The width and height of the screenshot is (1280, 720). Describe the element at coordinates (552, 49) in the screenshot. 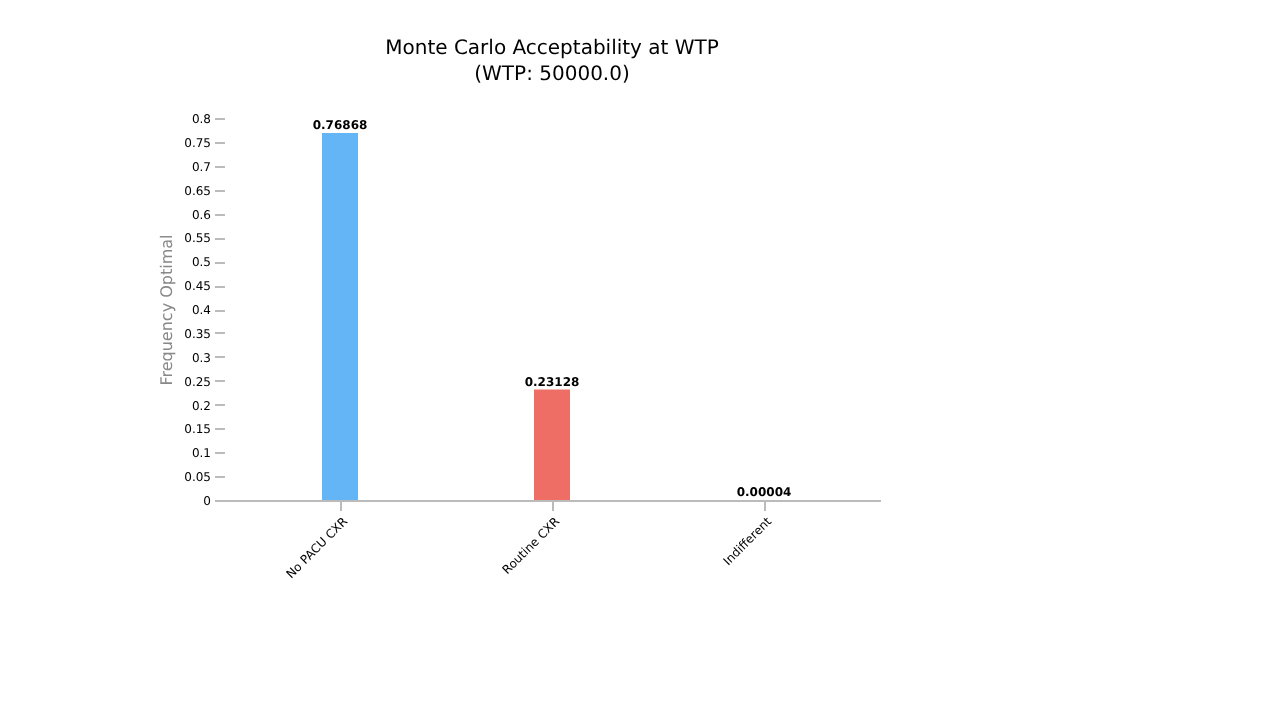

I see `chart-title: Monte Carlo Acceptability at WTP` at that location.